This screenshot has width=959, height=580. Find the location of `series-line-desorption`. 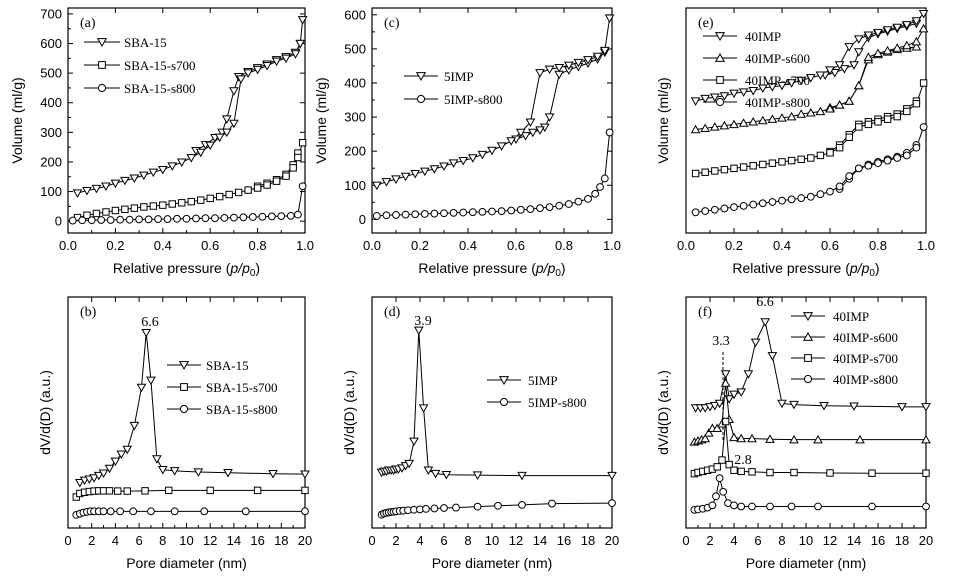

series-line-desorption is located at coordinates (873, 126).